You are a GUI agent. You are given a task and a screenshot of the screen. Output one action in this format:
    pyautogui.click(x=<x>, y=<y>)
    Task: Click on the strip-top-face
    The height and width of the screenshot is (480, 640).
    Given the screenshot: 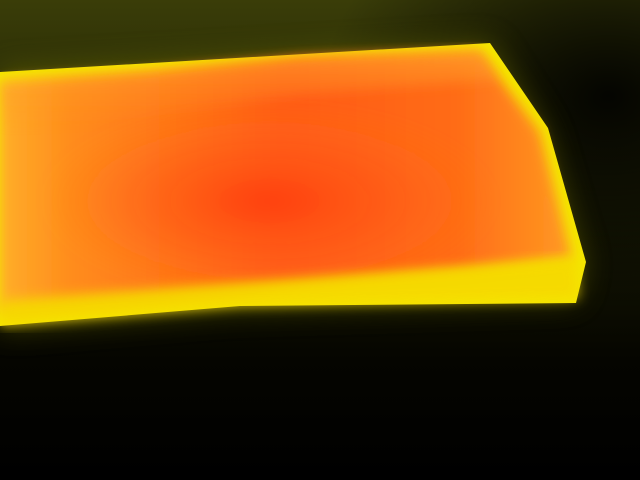 What is the action you would take?
    pyautogui.click(x=250, y=90)
    